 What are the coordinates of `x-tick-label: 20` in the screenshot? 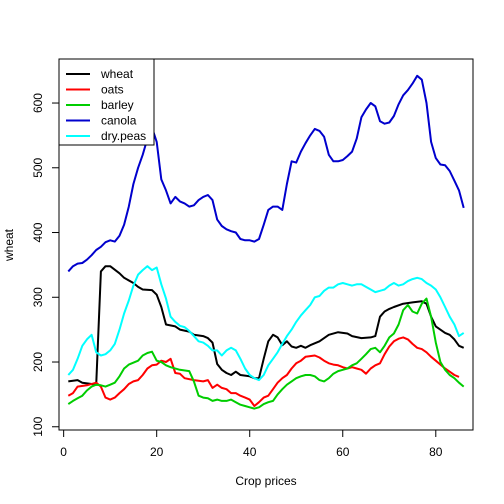 It's located at (157, 452).